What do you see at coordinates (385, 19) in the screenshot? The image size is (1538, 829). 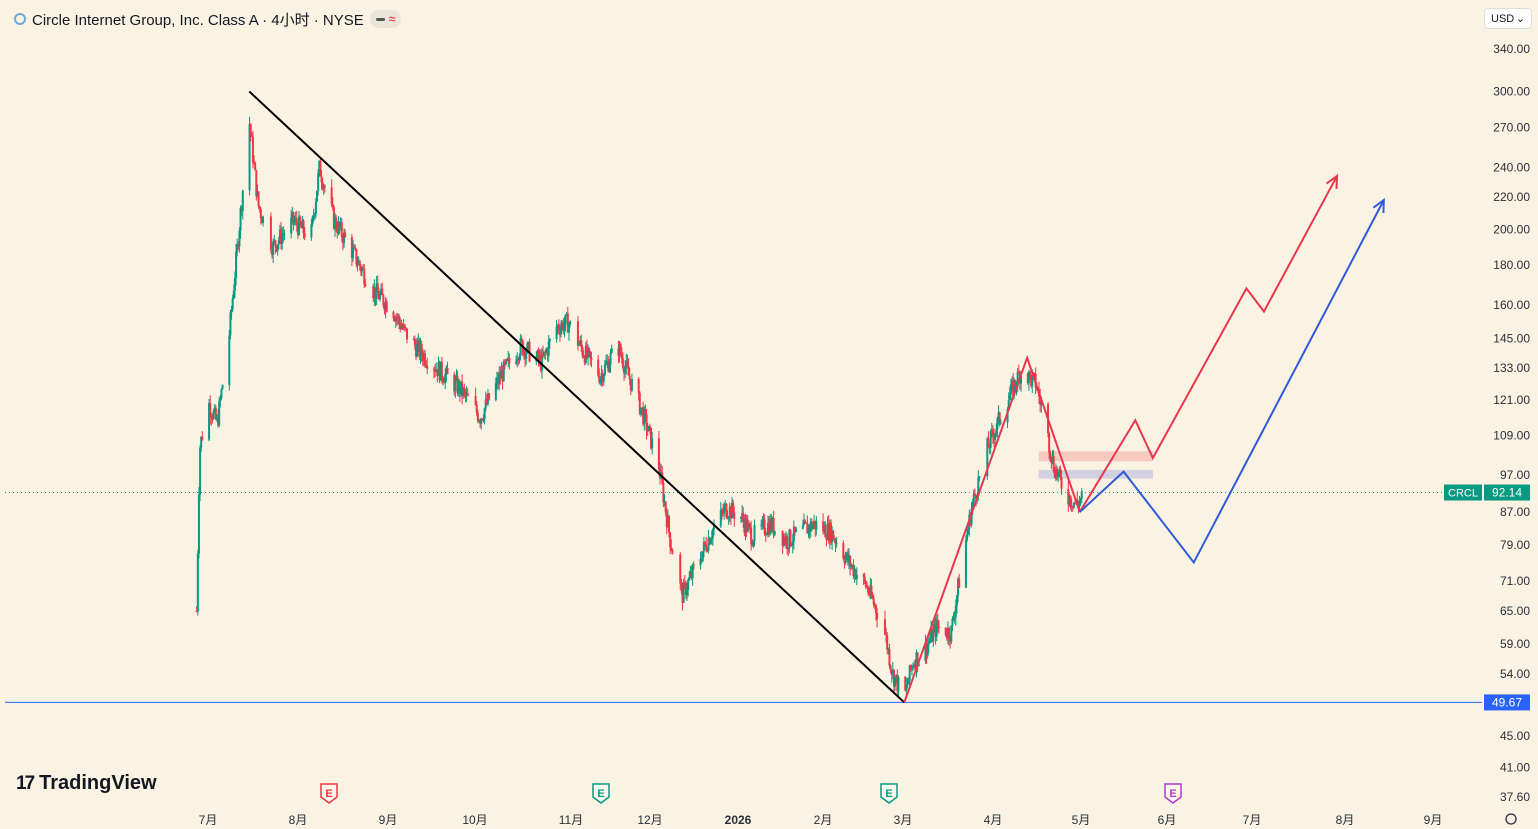 I see `market-status-badge: ≈` at bounding box center [385, 19].